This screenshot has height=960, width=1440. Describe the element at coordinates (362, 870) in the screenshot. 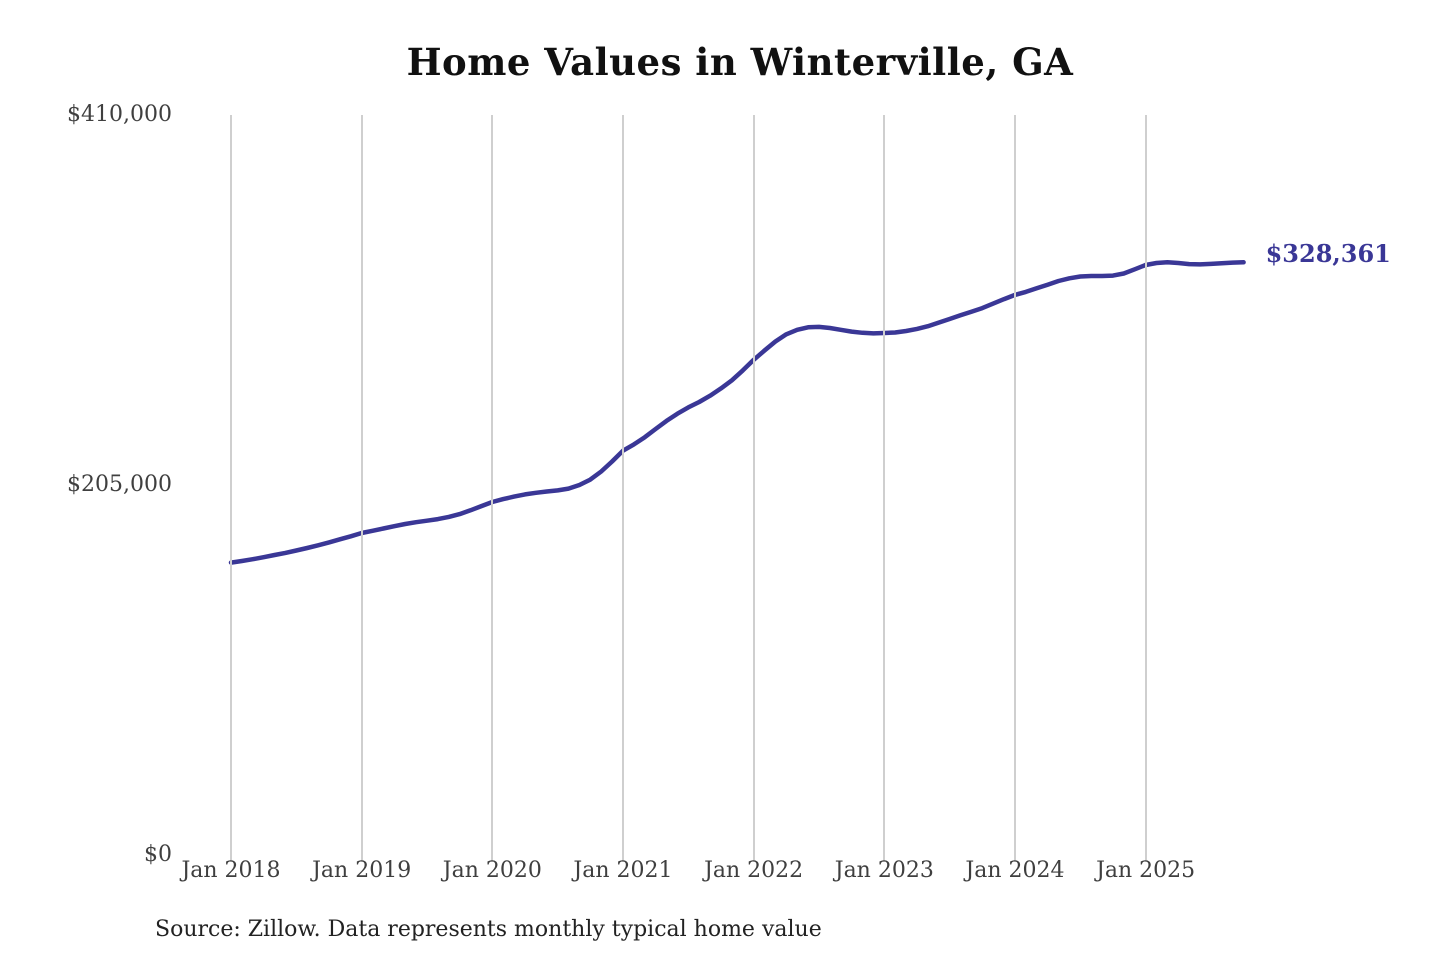

I see `x-axis-tick-label: Jan 2019` at that location.